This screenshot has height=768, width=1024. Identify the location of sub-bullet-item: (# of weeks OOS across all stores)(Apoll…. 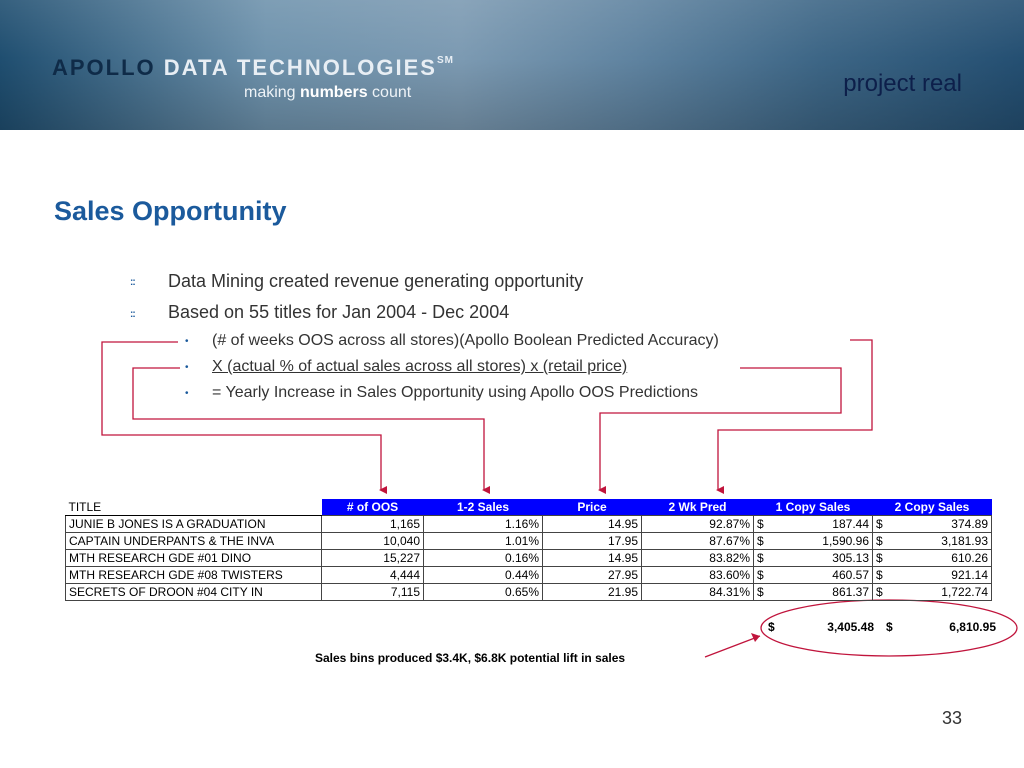
(465, 340).